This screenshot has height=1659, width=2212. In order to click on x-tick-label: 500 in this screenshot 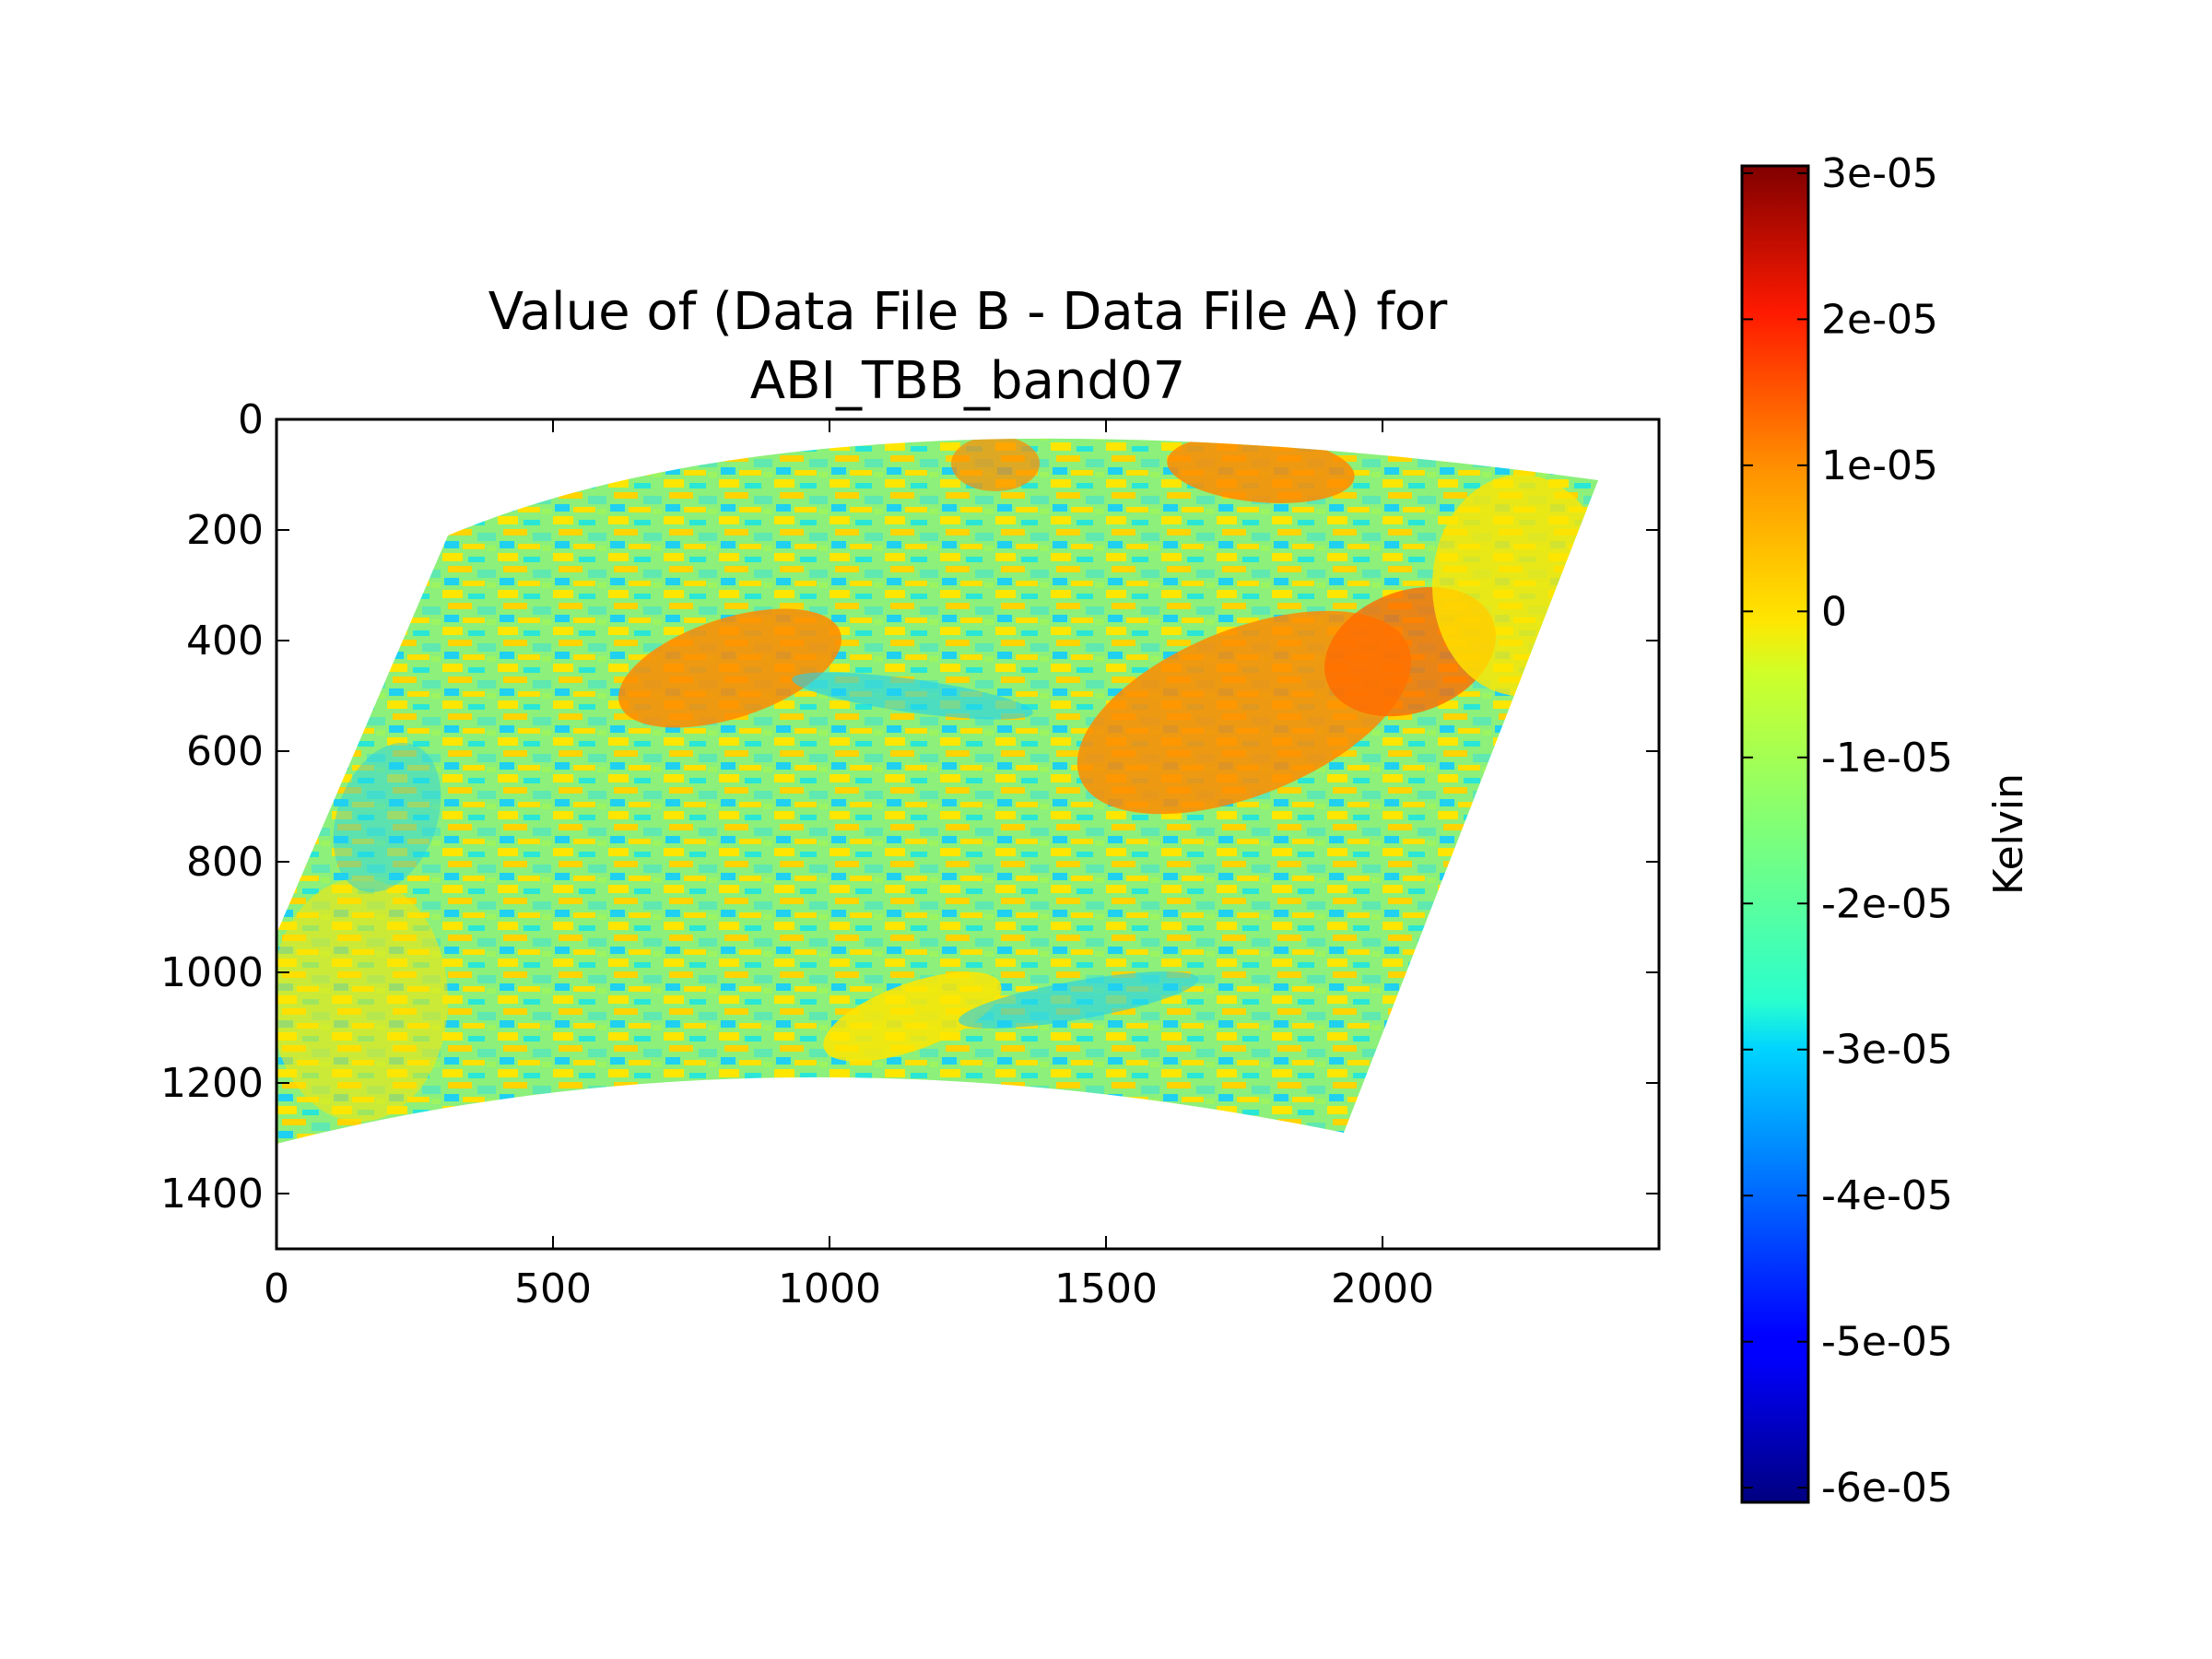, I will do `click(553, 1288)`.